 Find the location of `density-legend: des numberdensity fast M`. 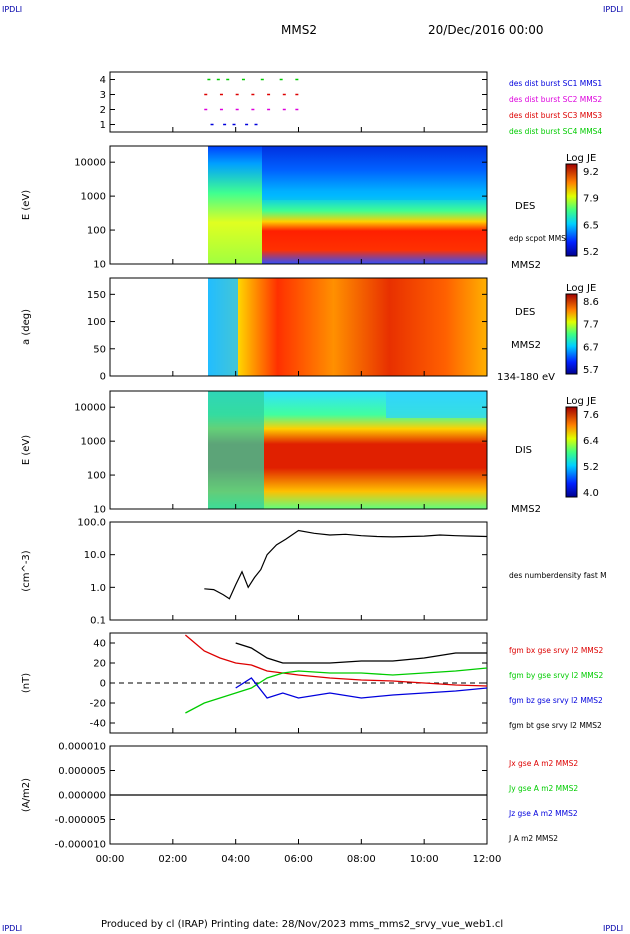

density-legend: des numberdensity fast M is located at coordinates (558, 575).